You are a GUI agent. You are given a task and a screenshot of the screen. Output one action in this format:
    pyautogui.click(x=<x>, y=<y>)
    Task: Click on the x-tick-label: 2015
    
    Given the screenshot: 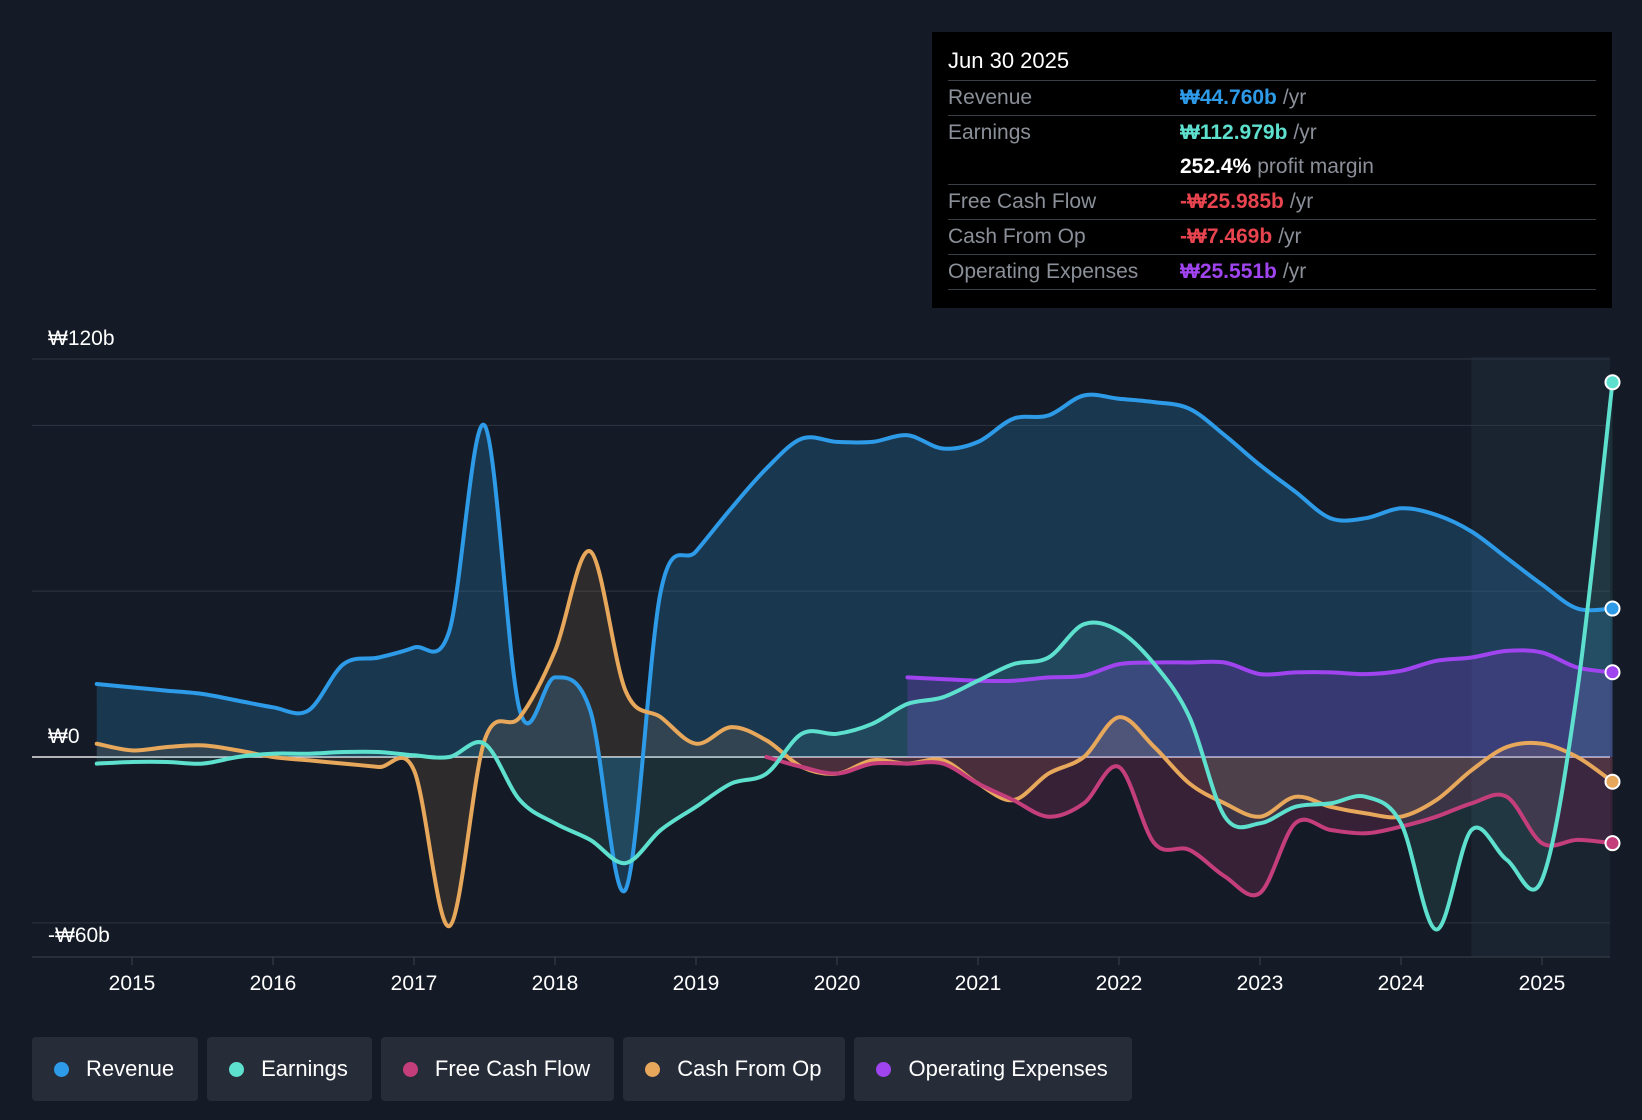 What is the action you would take?
    pyautogui.click(x=132, y=983)
    